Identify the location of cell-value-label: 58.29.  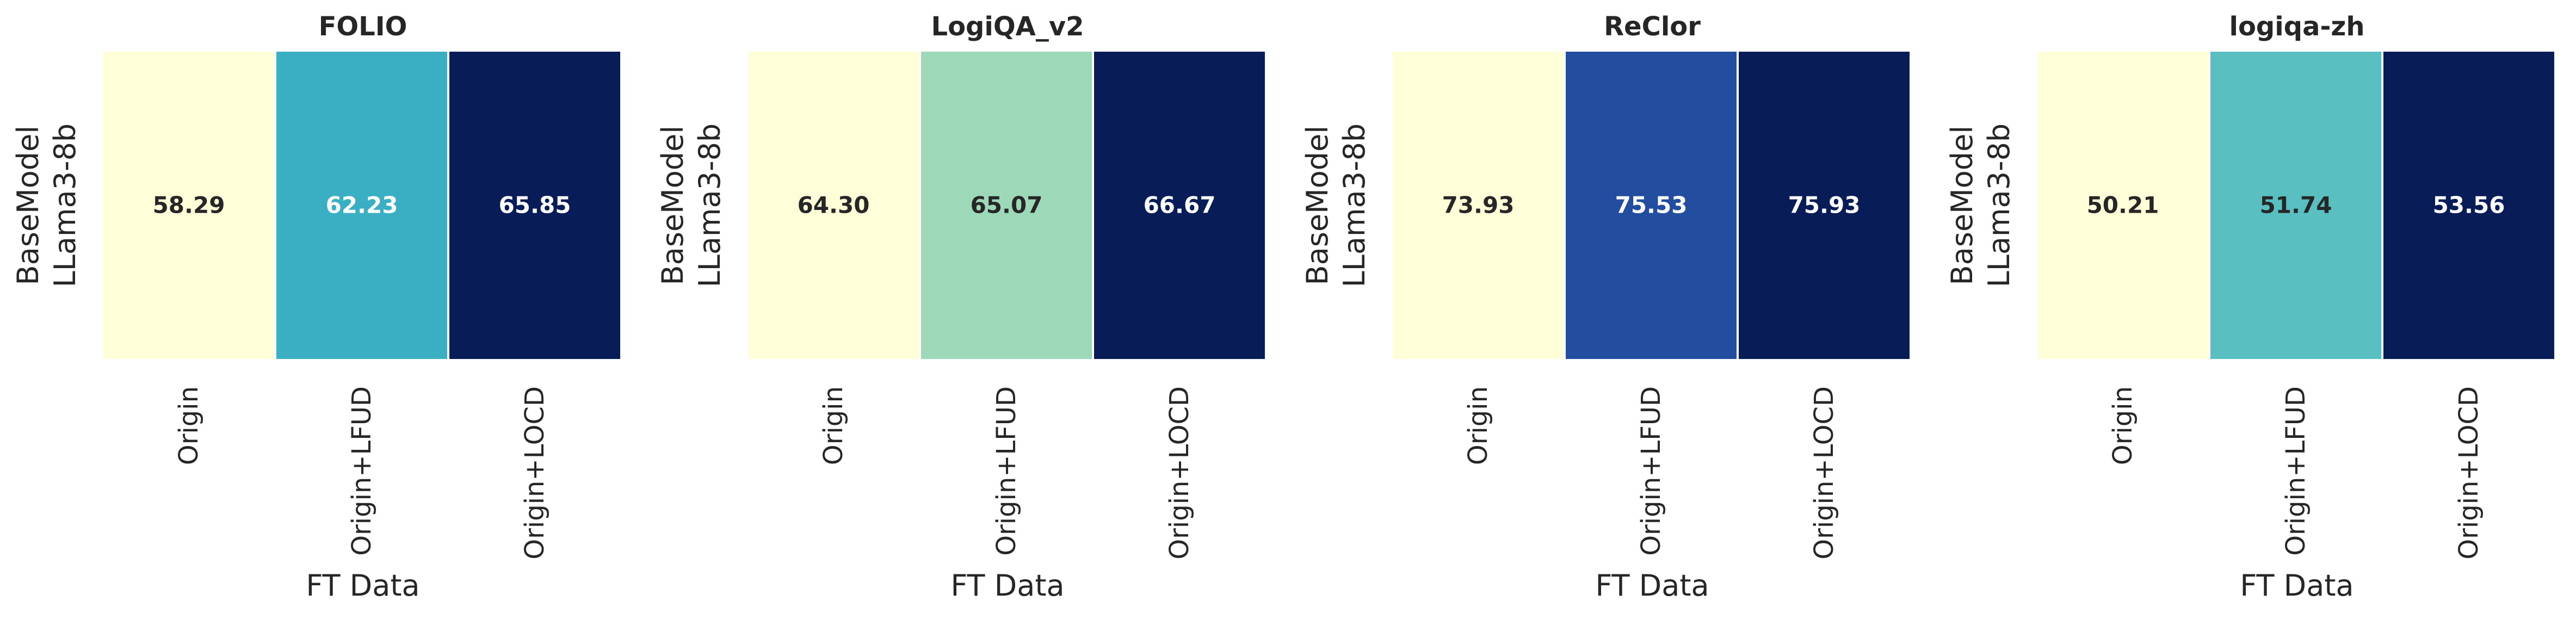
(189, 205).